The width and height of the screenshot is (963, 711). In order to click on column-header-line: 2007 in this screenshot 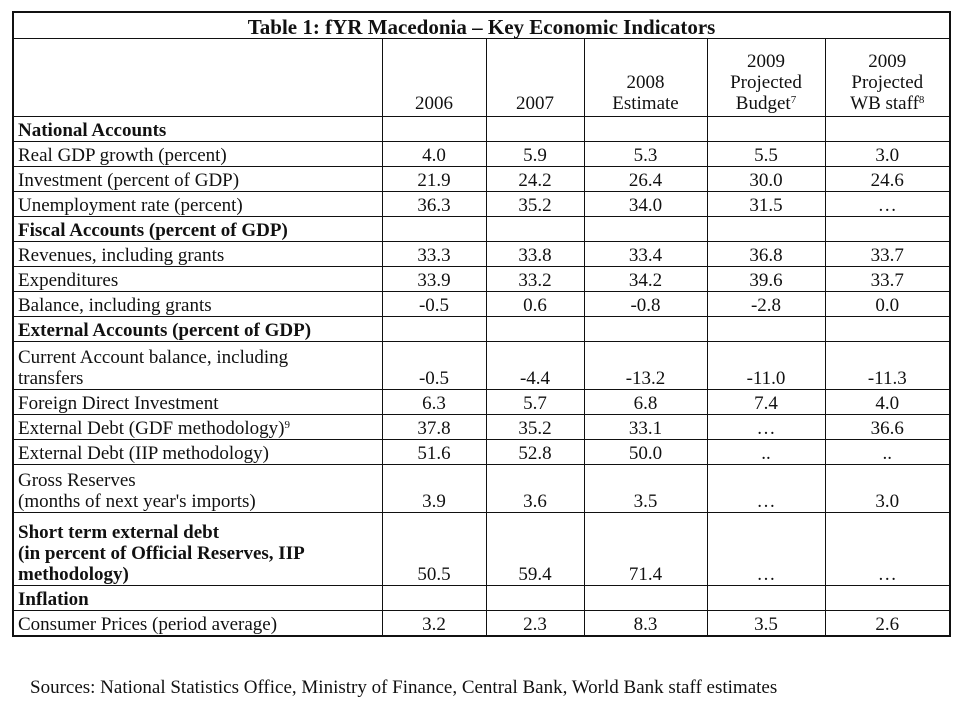, I will do `click(535, 103)`.